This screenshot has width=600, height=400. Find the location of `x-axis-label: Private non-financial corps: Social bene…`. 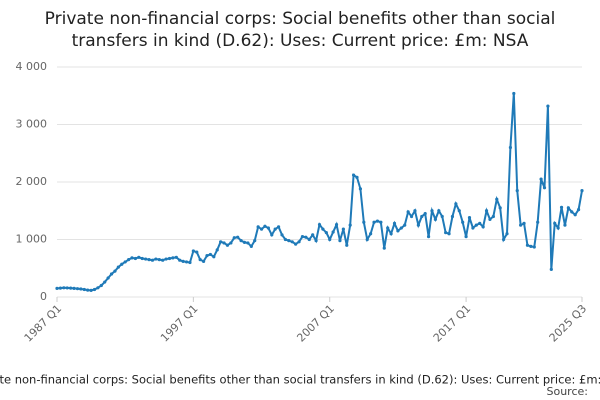

x-axis-label: Private non-financial corps: Social bene… is located at coordinates (300, 380).